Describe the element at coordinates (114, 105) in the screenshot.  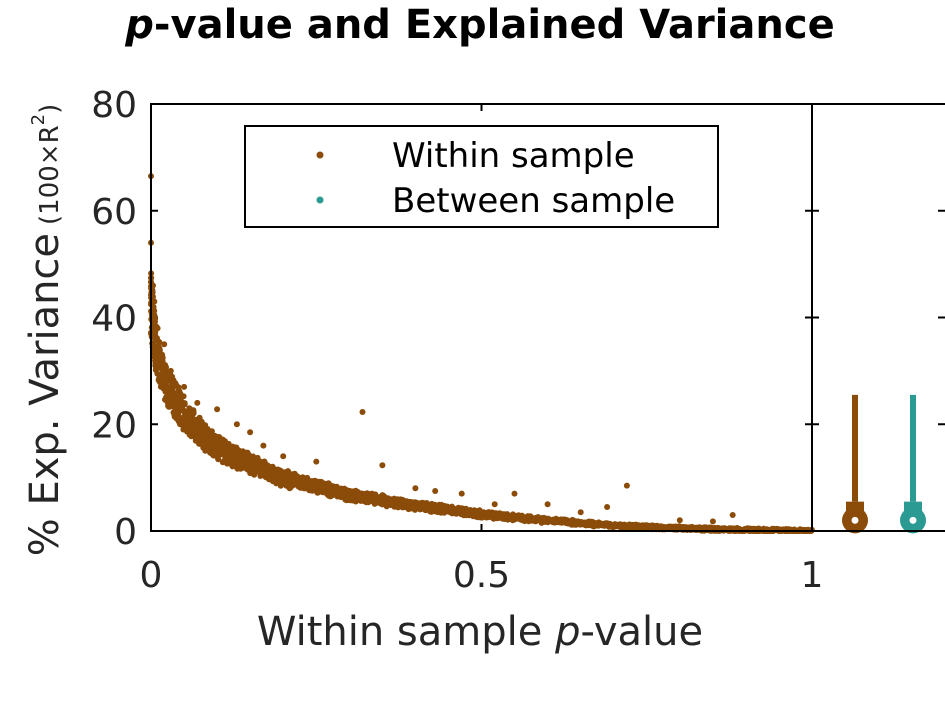
I see `y-tick-label: 80` at that location.